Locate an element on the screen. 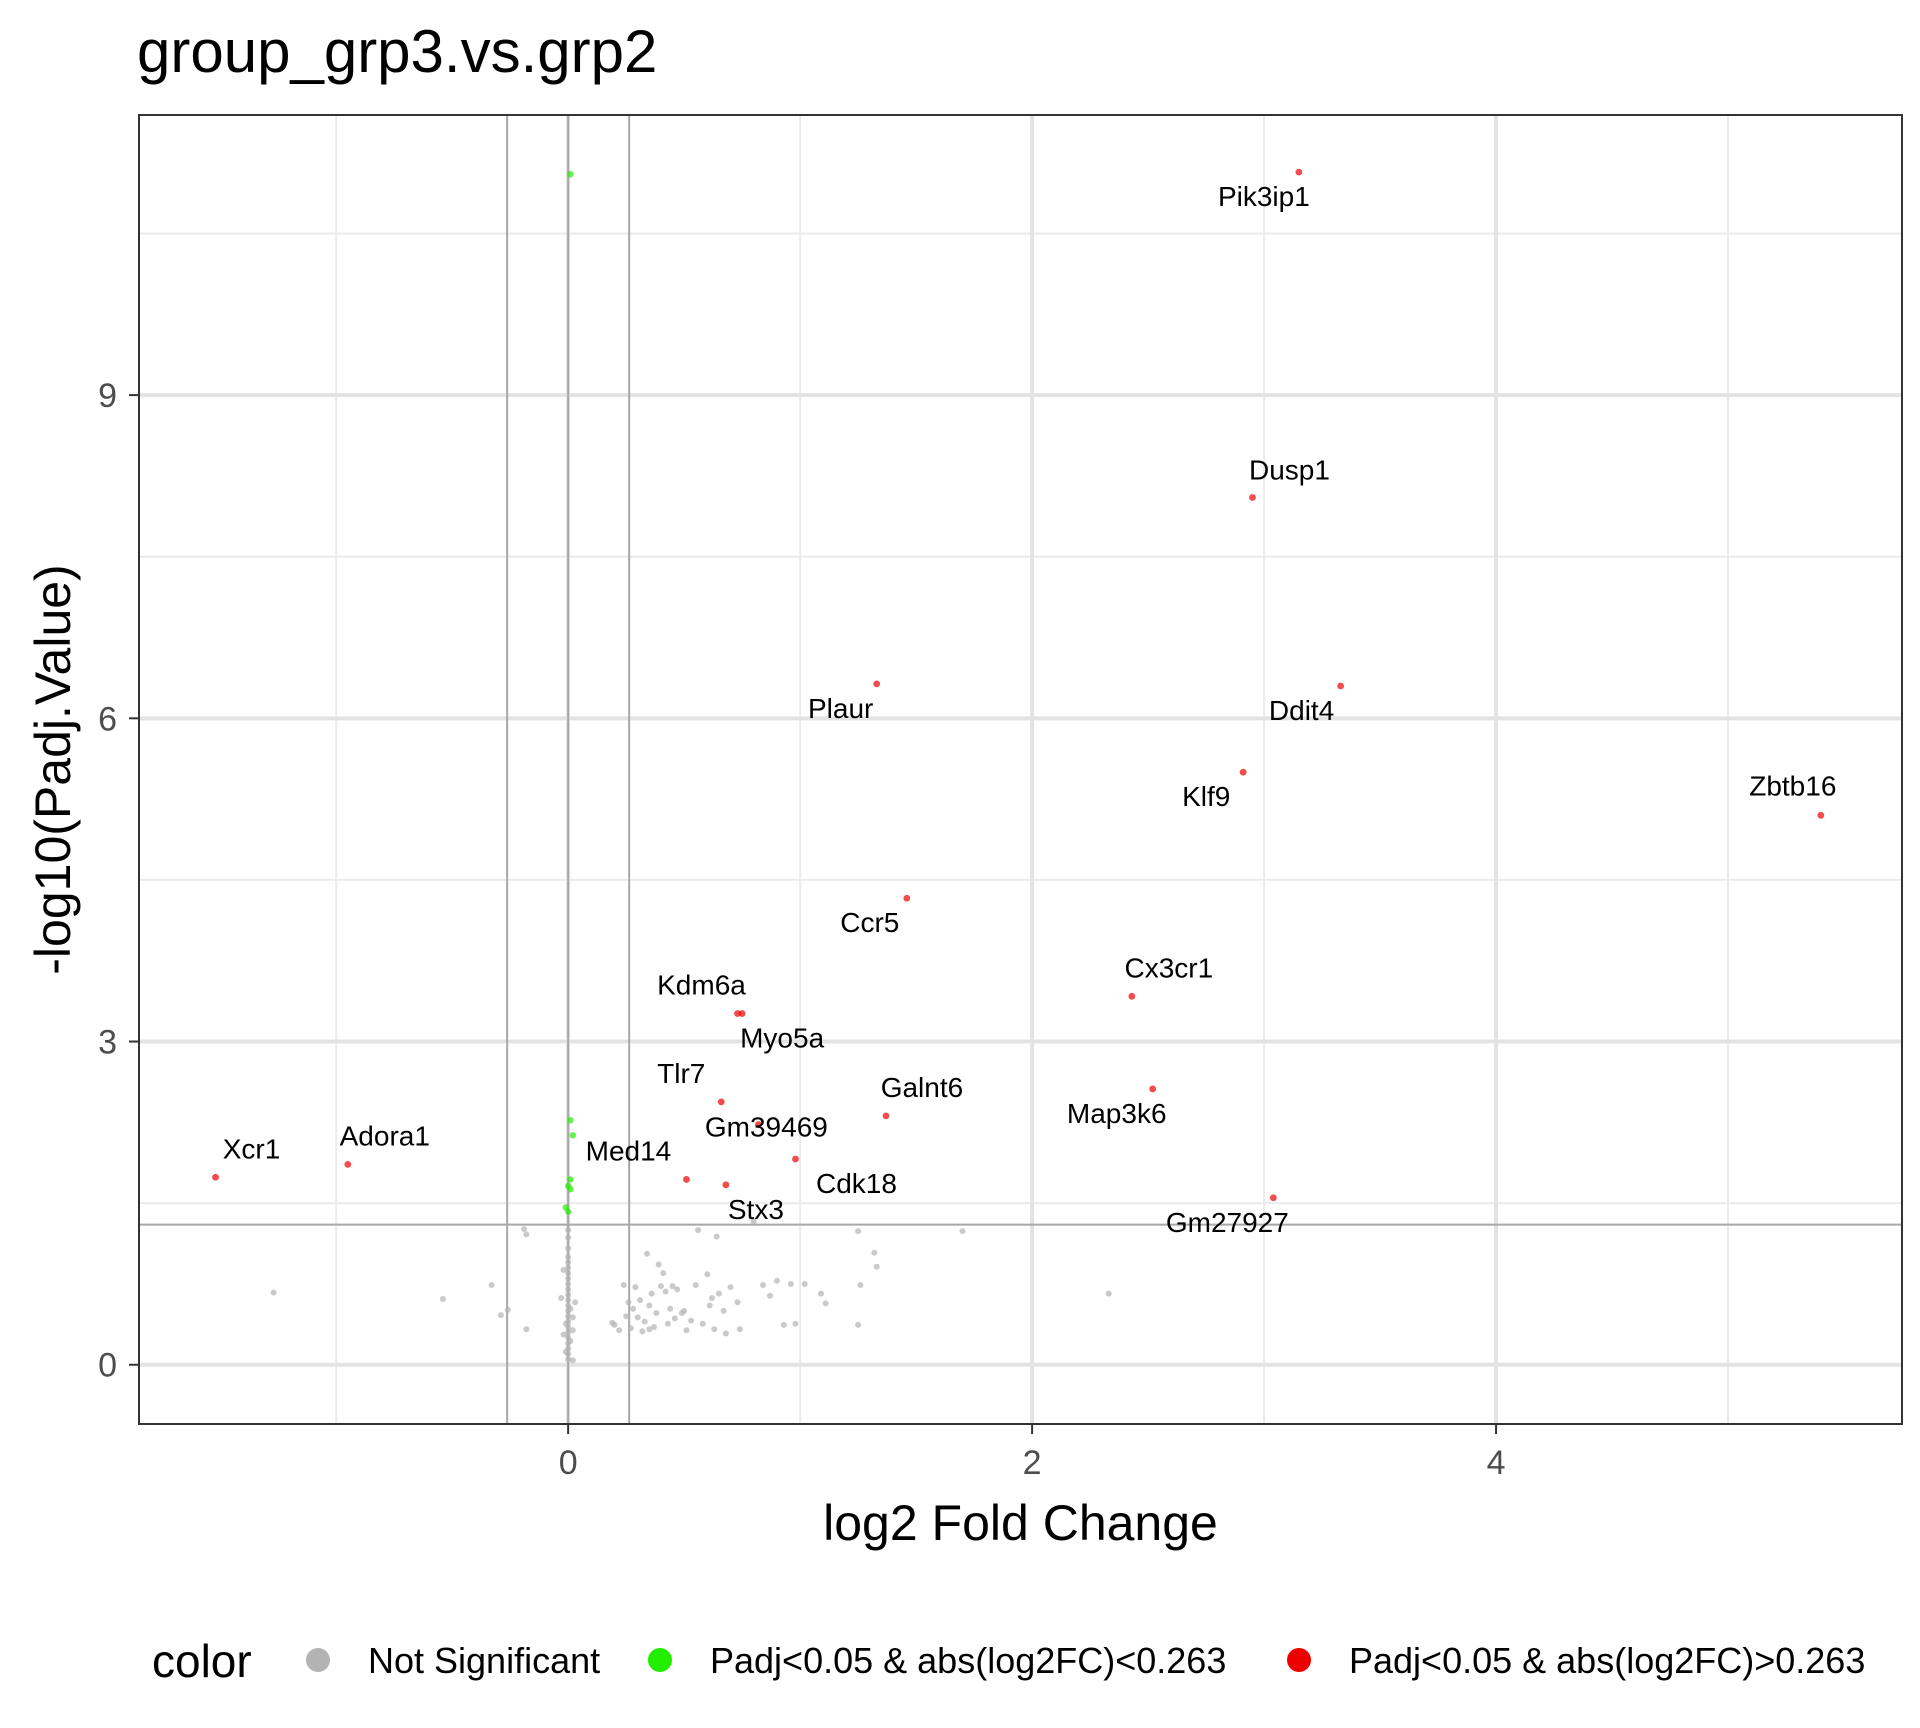 The image size is (1920, 1728). x-axis-ticks: 0 2 4 is located at coordinates (1032, 1453).